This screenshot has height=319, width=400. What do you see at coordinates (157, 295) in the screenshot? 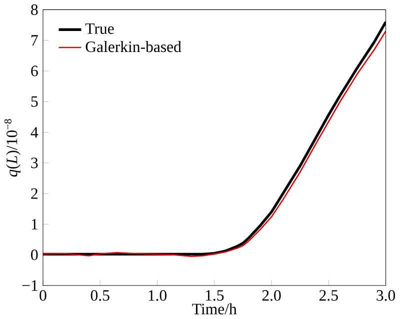
I see `x-tick-label: 1.0` at bounding box center [157, 295].